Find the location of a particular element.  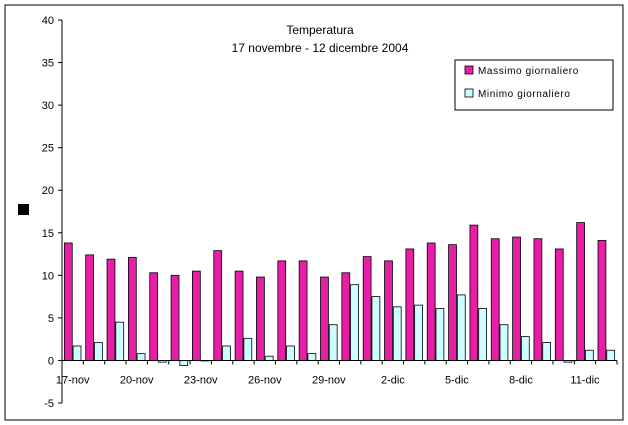

y-tick-label: 5 is located at coordinates (51, 319).